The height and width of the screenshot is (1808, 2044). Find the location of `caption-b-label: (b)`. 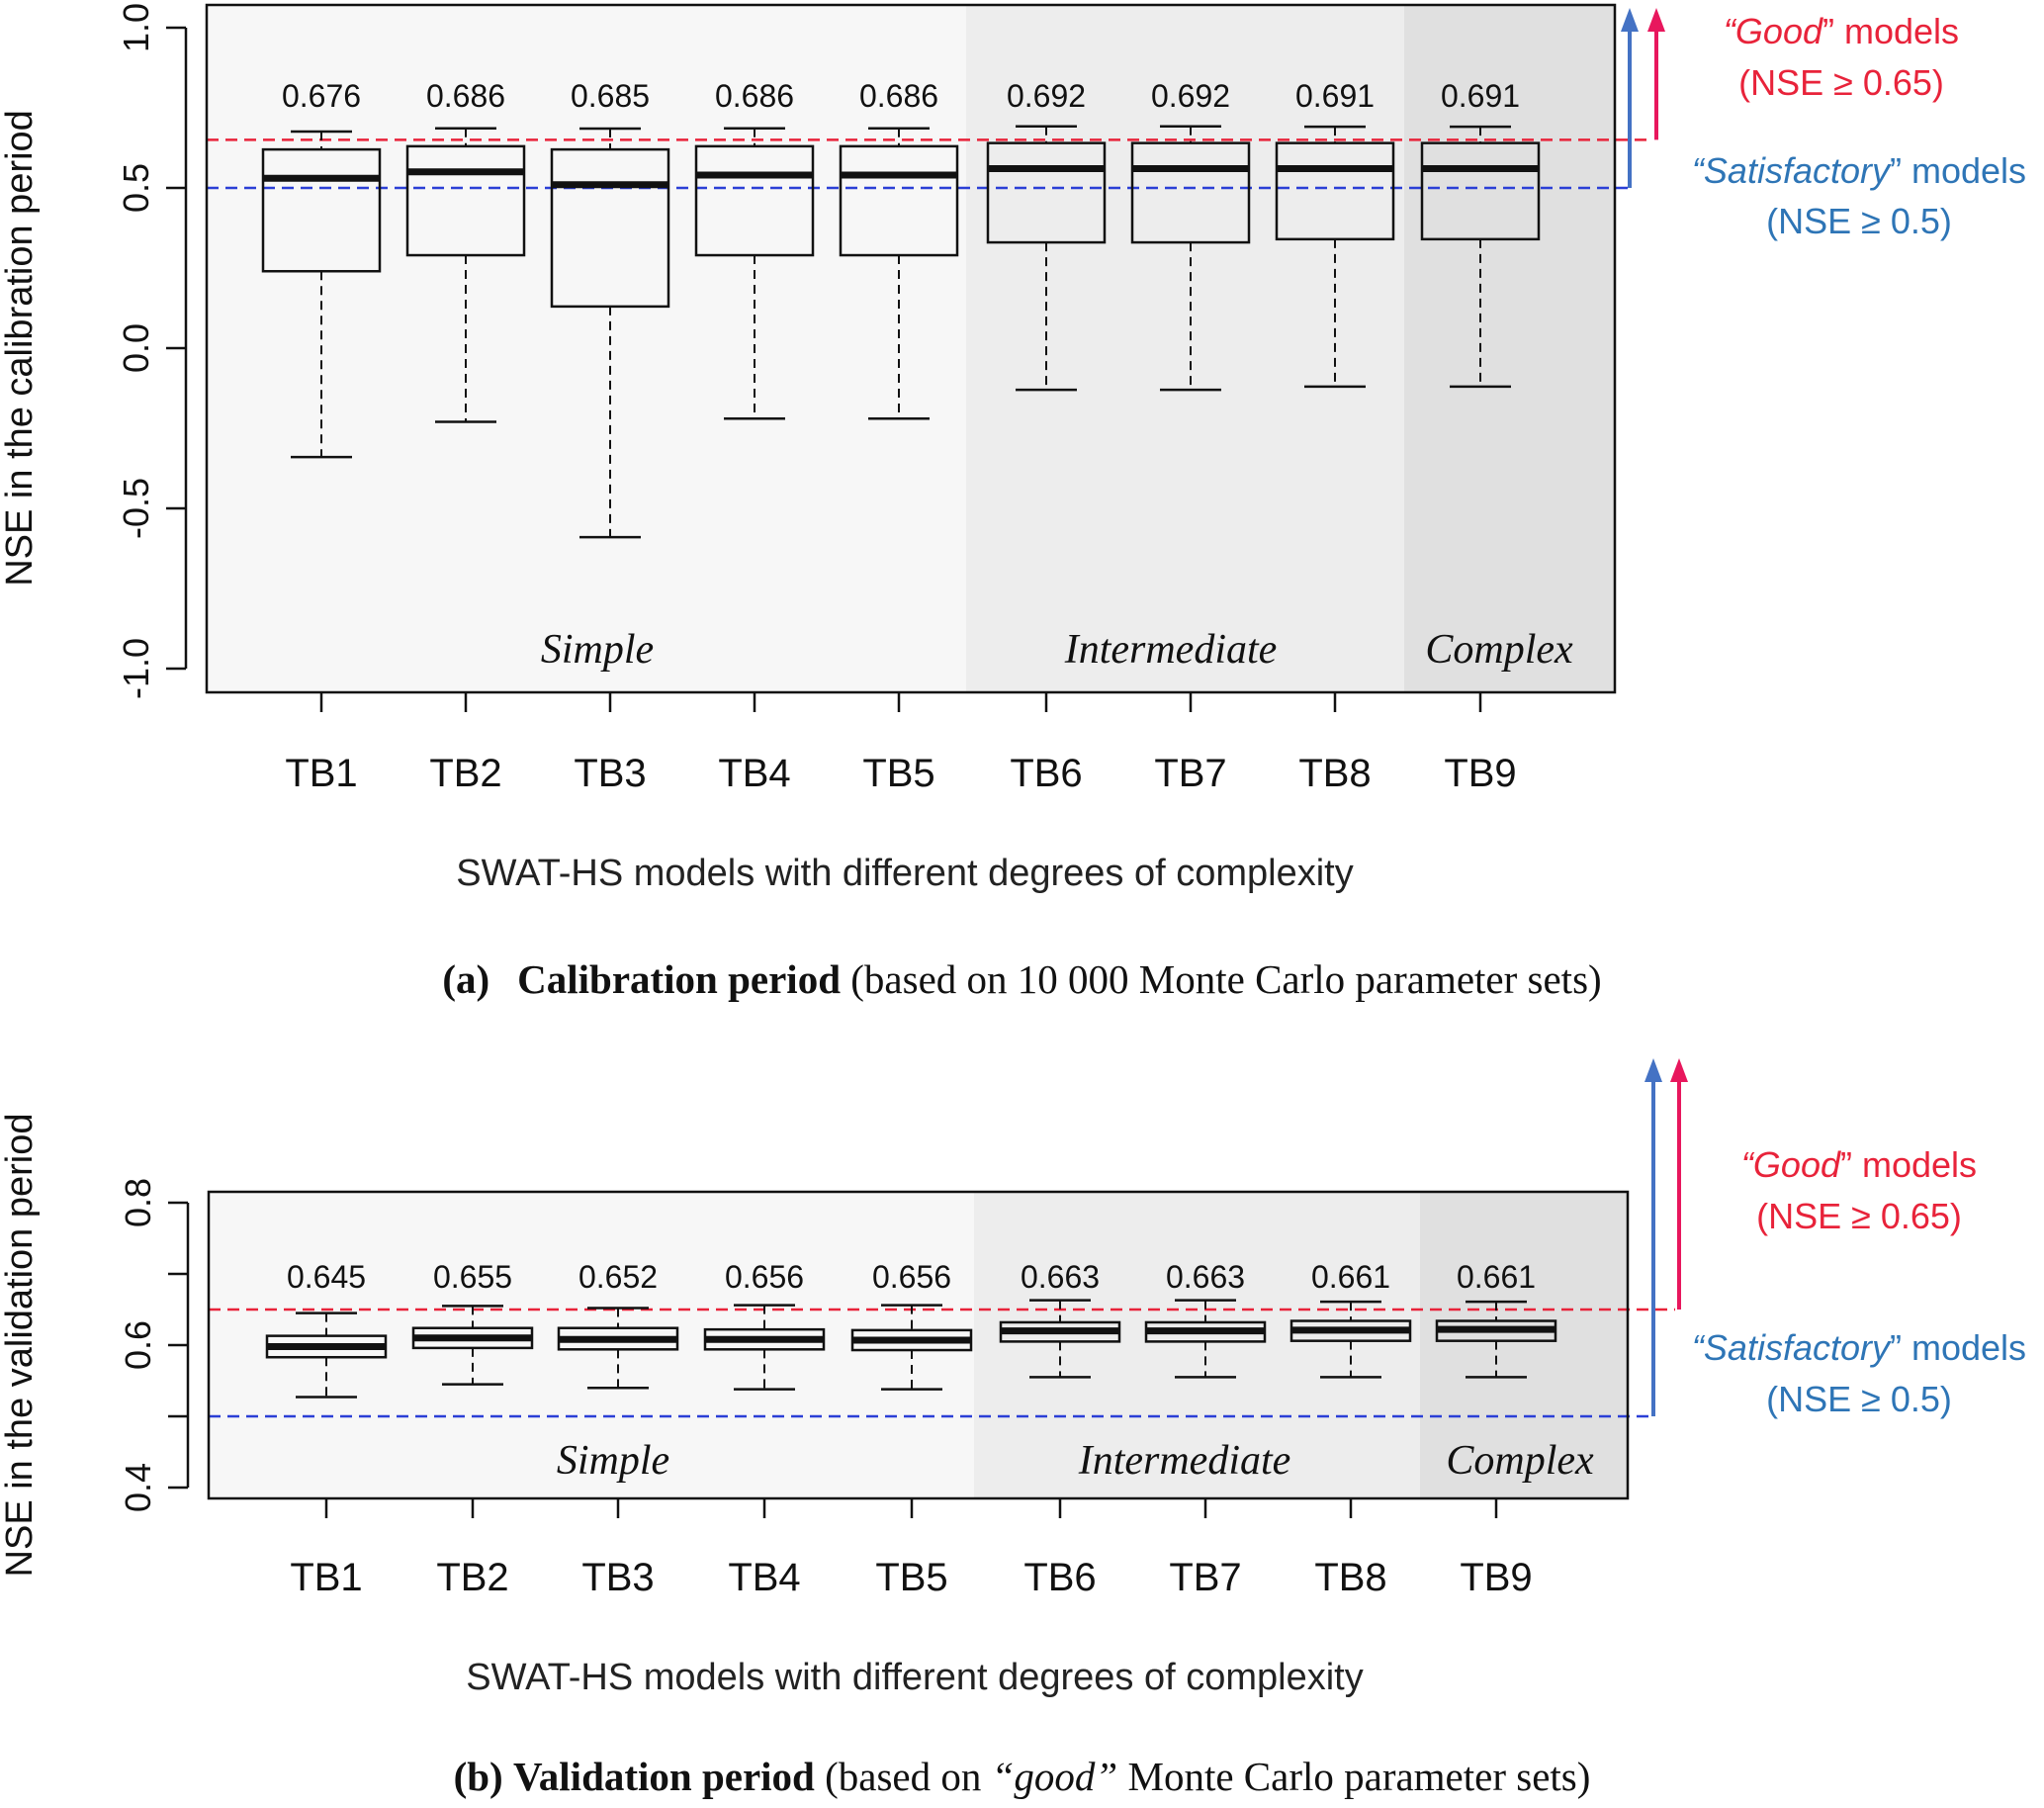

caption-b-label: (b) is located at coordinates (478, 1777).